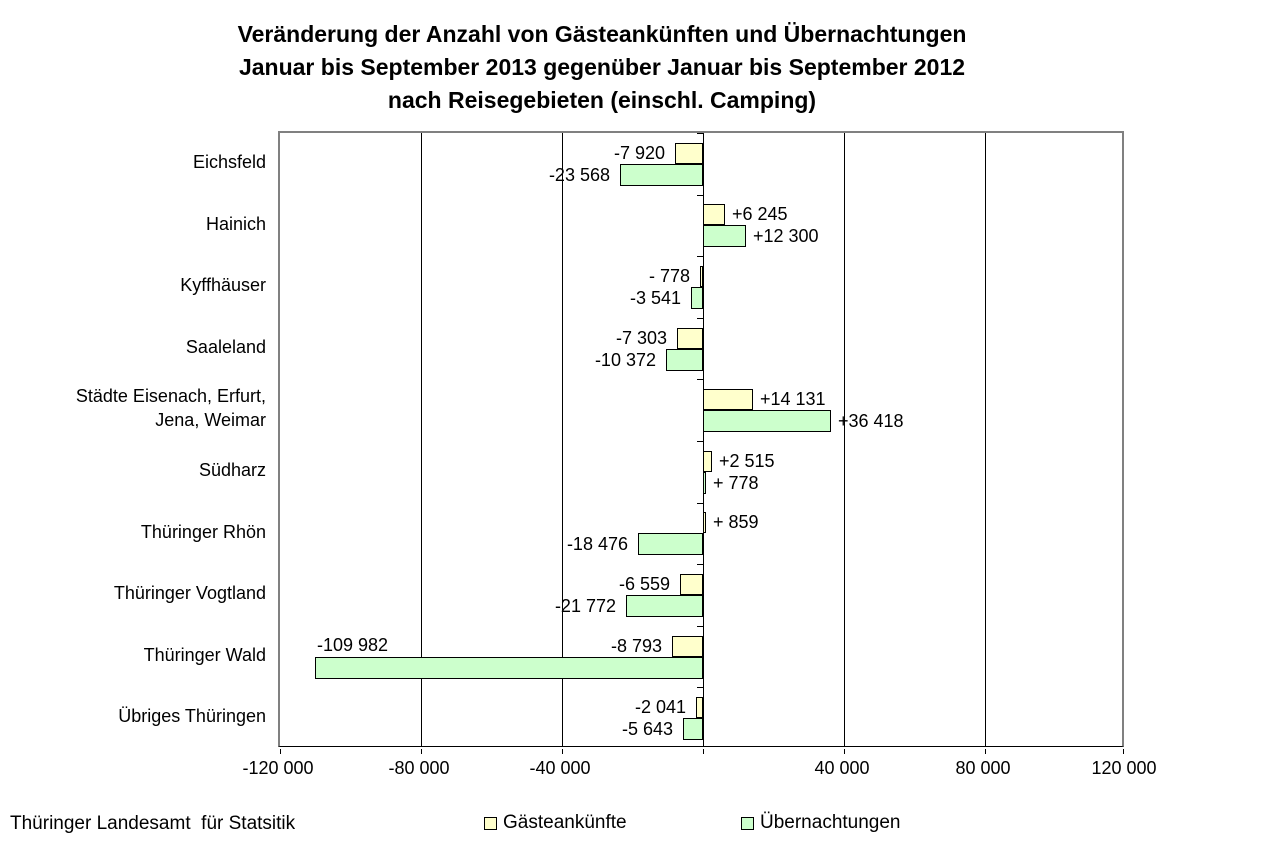 The height and width of the screenshot is (867, 1280). Describe the element at coordinates (793, 399) in the screenshot. I see `bar-value-label: +14 131` at that location.